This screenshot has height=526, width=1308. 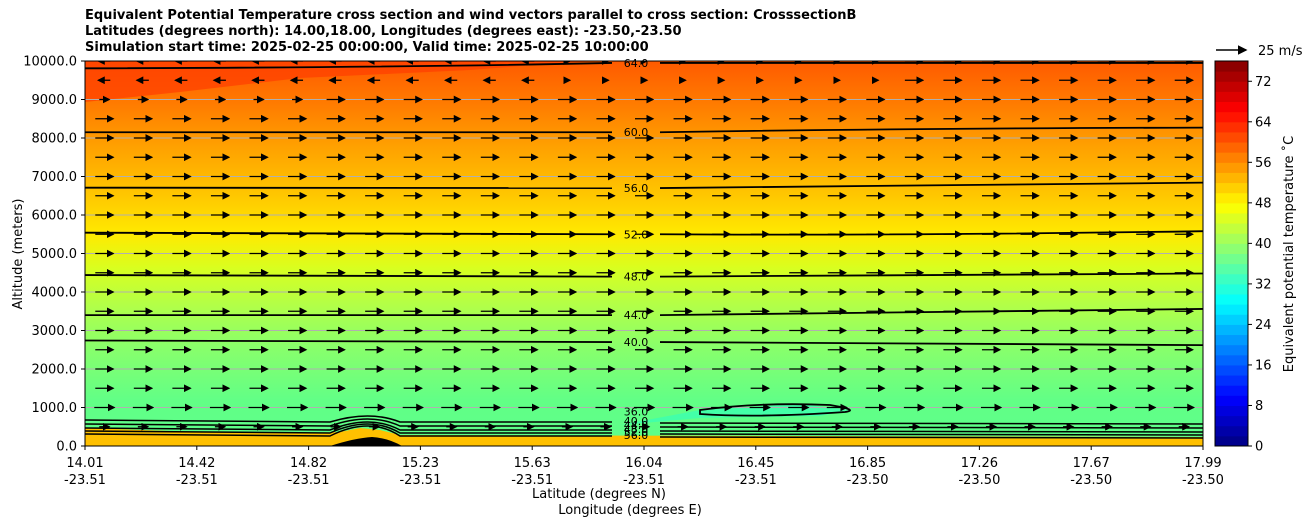 What do you see at coordinates (636, 188) in the screenshot?
I see `contour-label: 56.0` at bounding box center [636, 188].